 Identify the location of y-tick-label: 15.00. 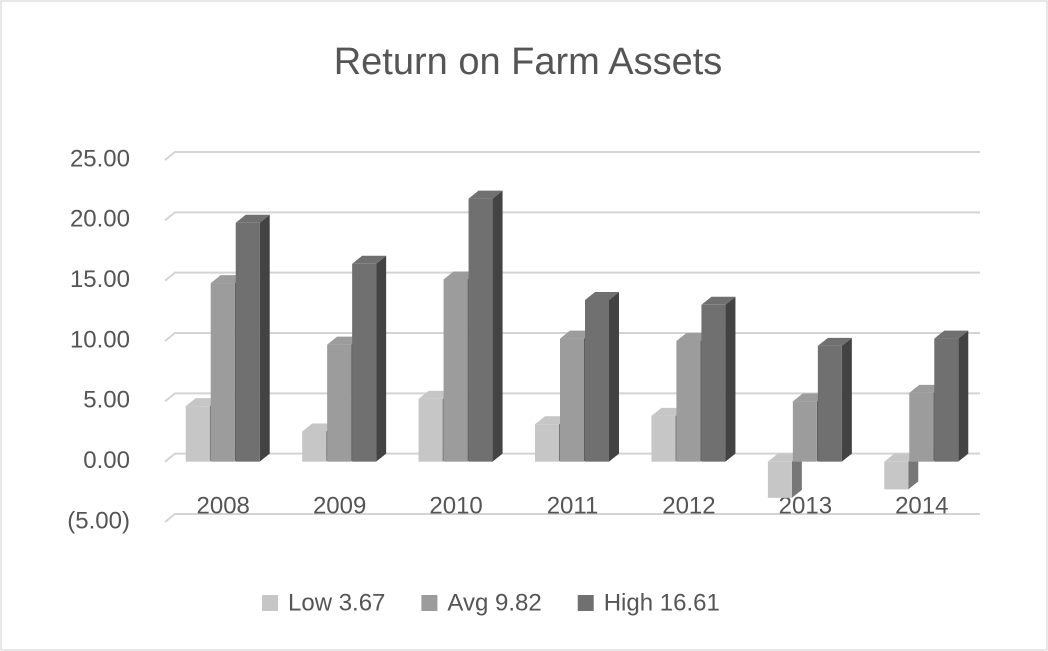
(100, 279).